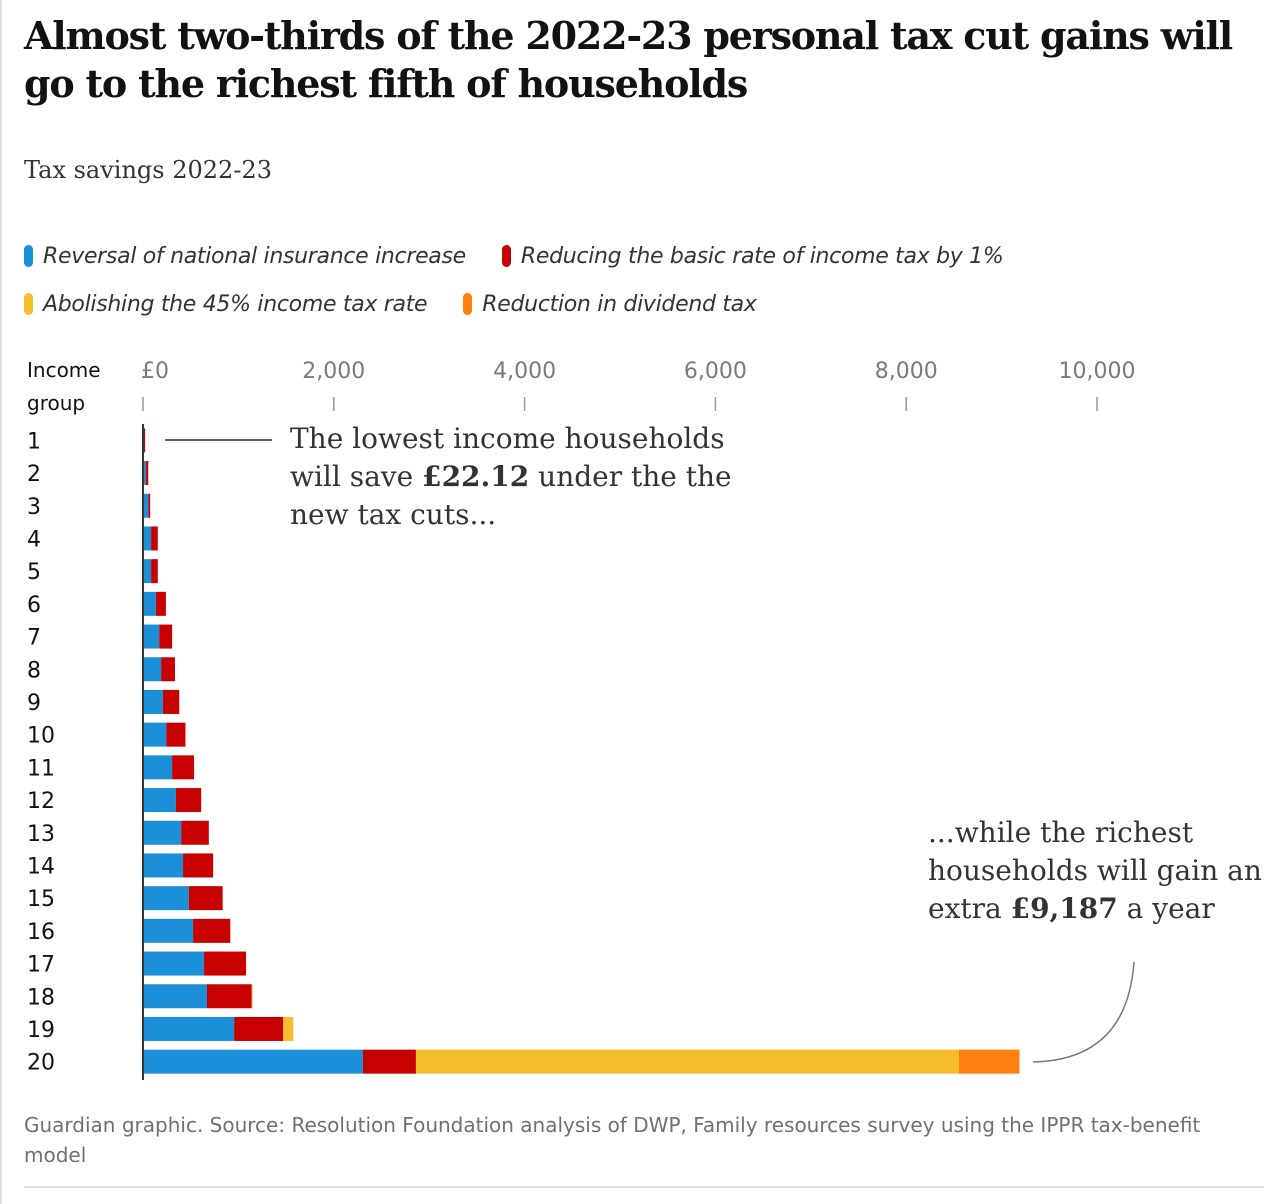 Image resolution: width=1288 pixels, height=1204 pixels. Describe the element at coordinates (34, 539) in the screenshot. I see `category-label: 4` at that location.